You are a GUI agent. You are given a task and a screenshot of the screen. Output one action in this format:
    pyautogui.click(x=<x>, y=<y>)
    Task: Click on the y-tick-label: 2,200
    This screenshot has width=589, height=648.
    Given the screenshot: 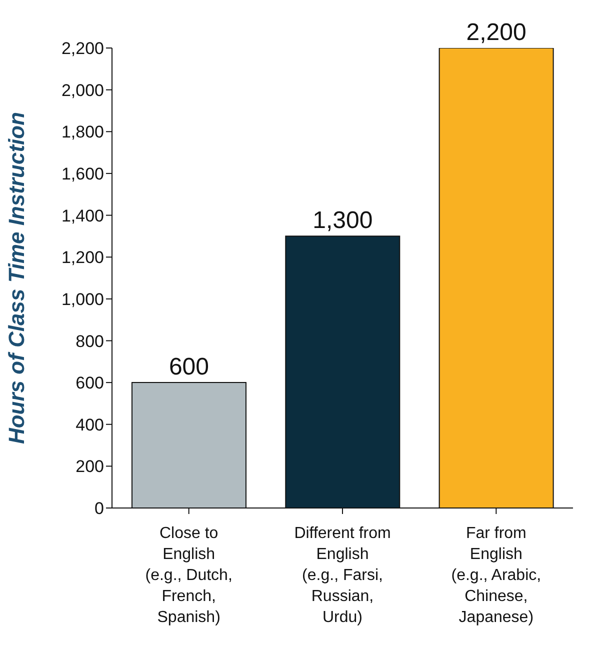 What is the action you would take?
    pyautogui.click(x=82, y=48)
    